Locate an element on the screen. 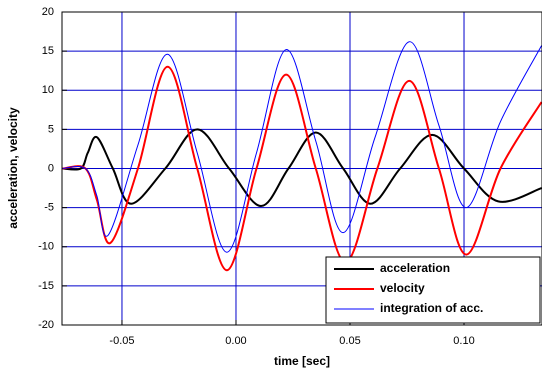 The width and height of the screenshot is (542, 374). y-tick-label: 0 is located at coordinates (51, 168).